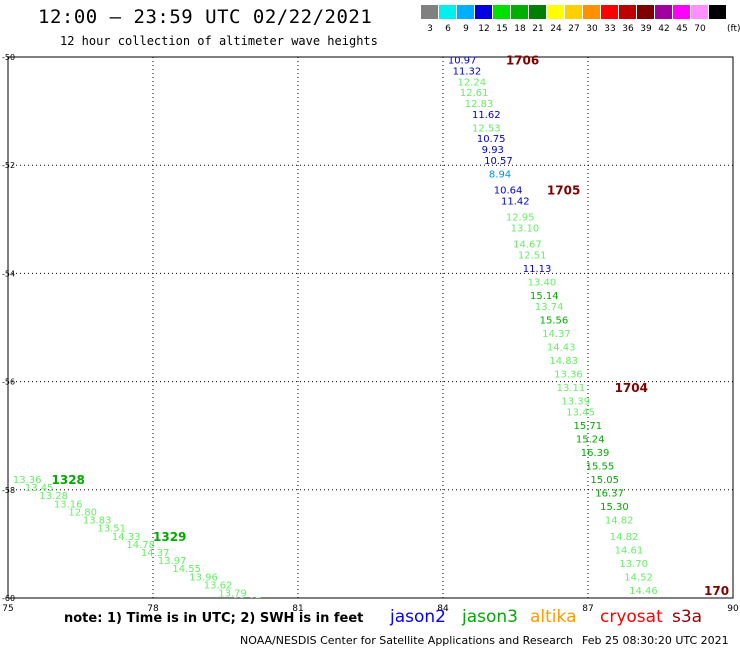  I want to click on wave-height-value: 16.39, so click(595, 453).